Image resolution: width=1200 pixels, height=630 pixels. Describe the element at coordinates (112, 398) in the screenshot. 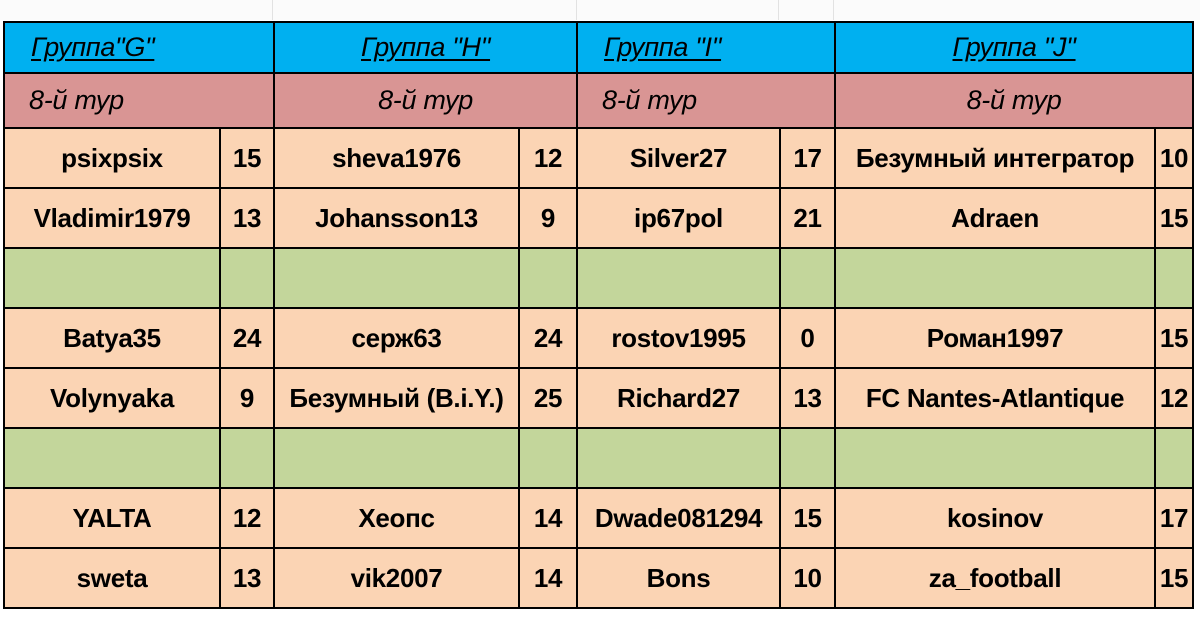

I see `player-name-cell: Volynyaka` at that location.